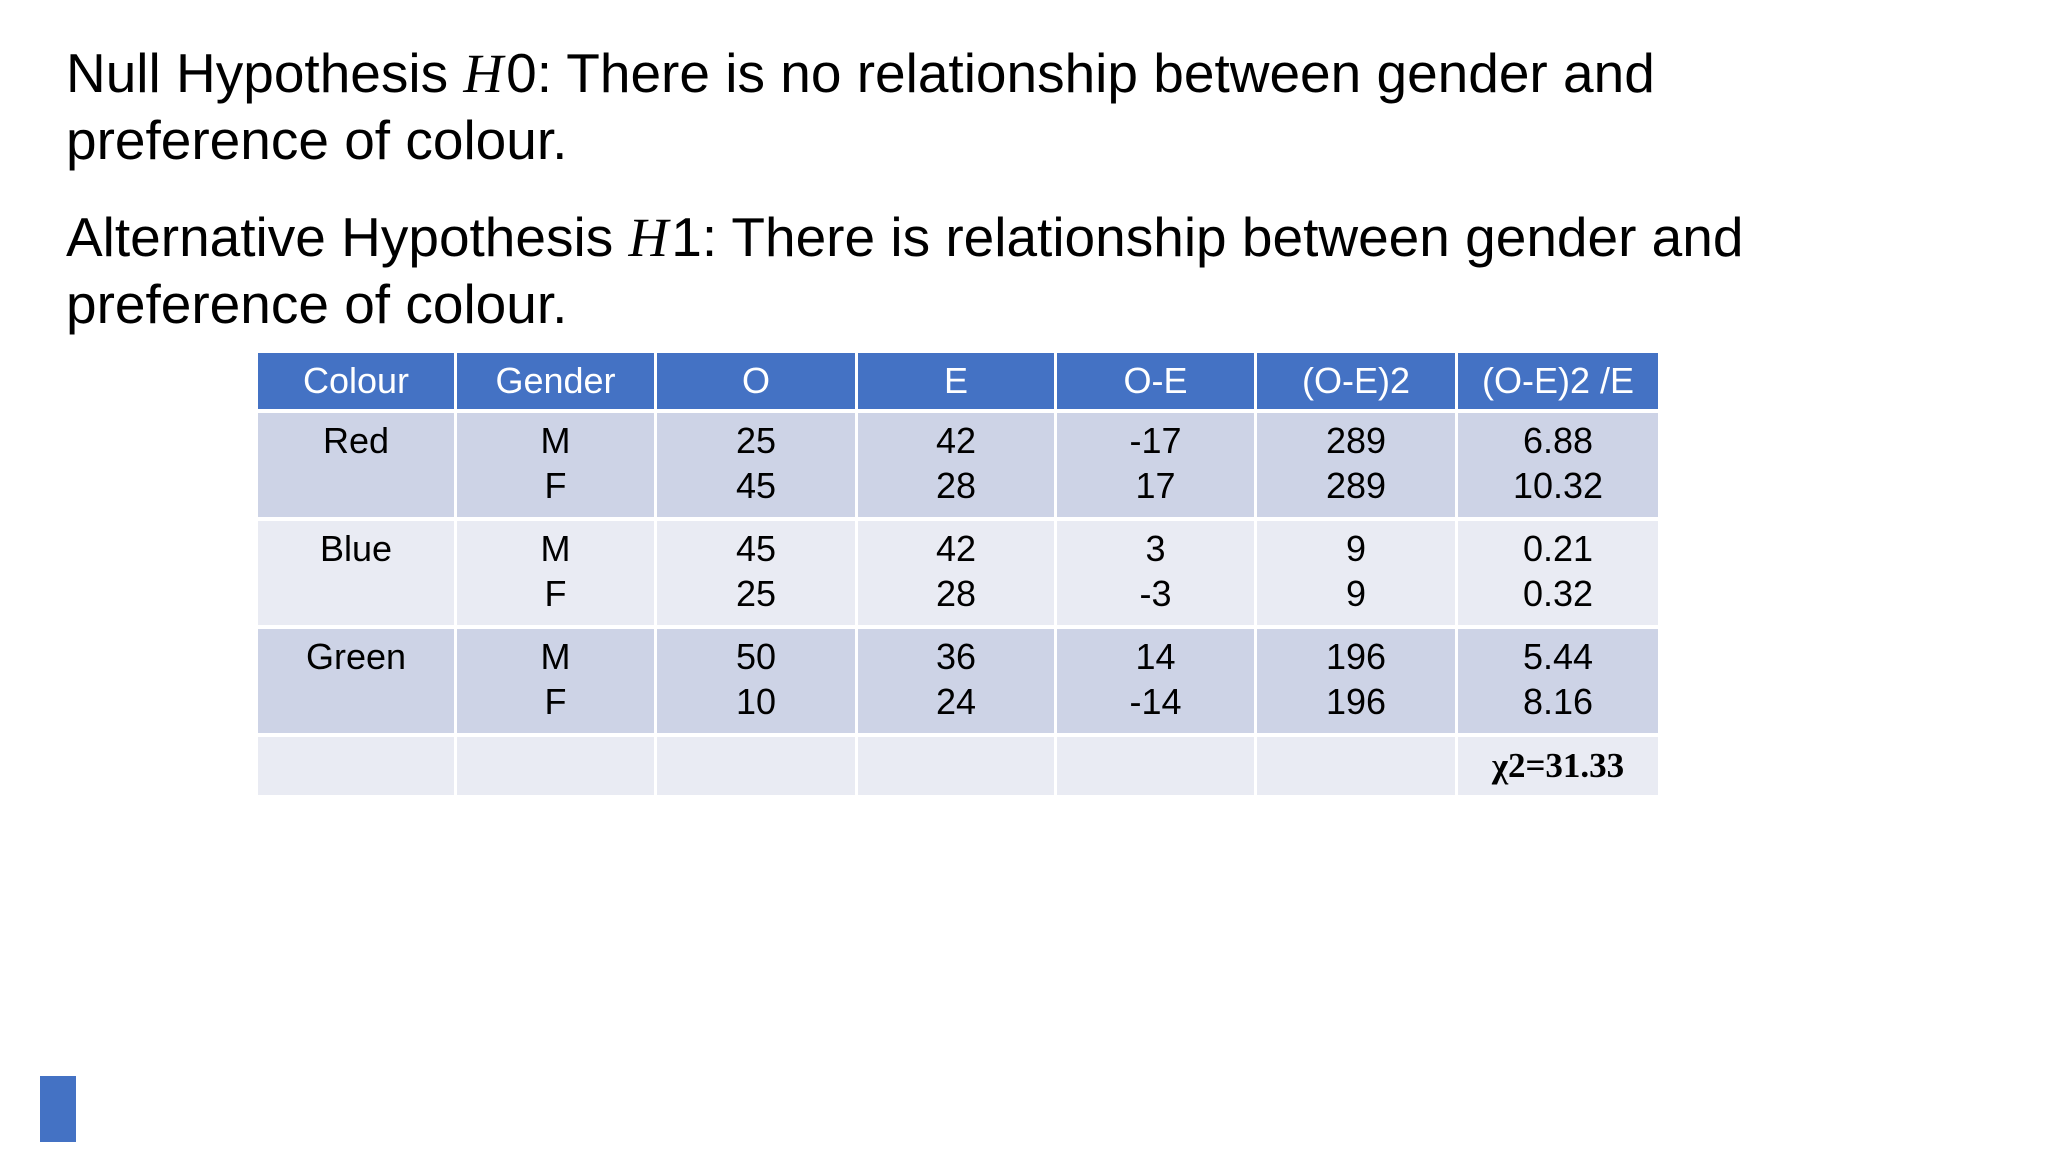 The width and height of the screenshot is (2048, 1152). I want to click on alternative-hypothesis-prefix: Alternative Hypothesis, so click(347, 237).